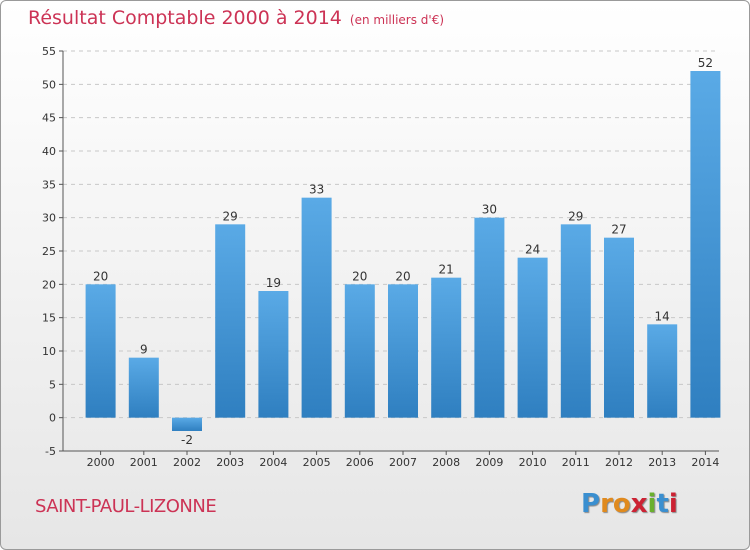 This screenshot has width=750, height=550. What do you see at coordinates (185, 18) in the screenshot?
I see `chart-title-text: Résultat Comptable 2000 à 2014` at bounding box center [185, 18].